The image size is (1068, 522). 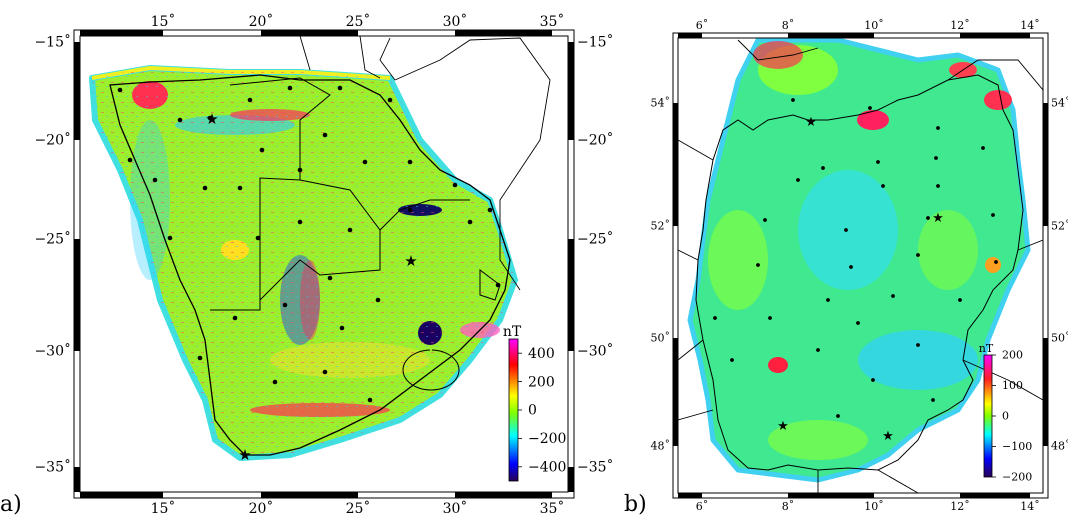 What do you see at coordinates (163, 508) in the screenshot?
I see `lon-tick-label-bottom: 15˚` at bounding box center [163, 508].